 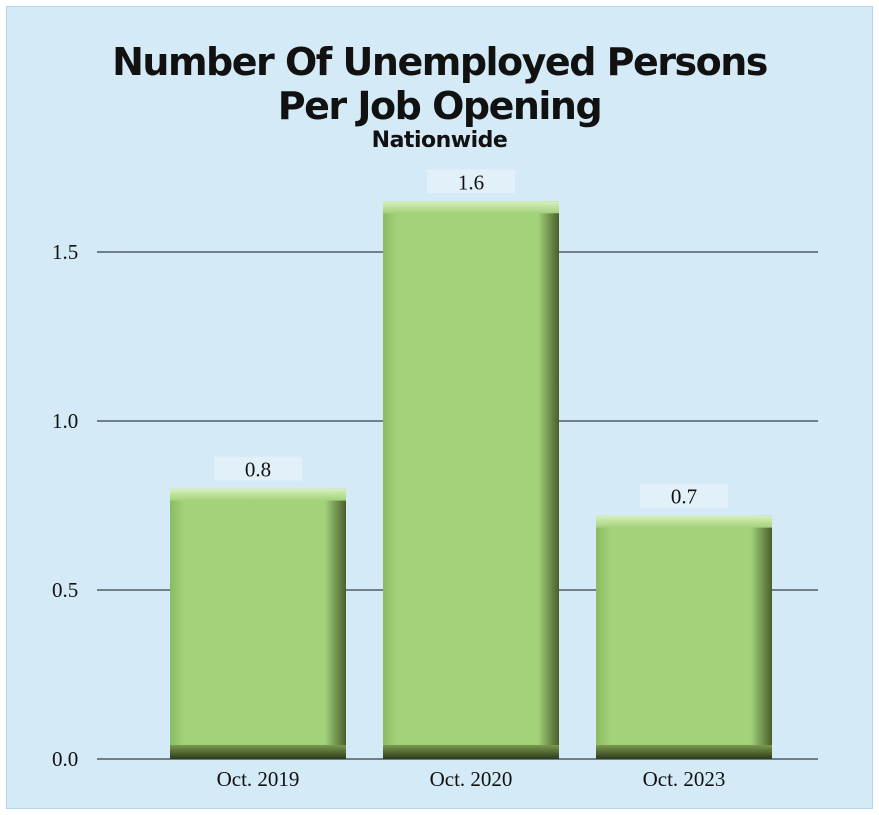 I want to click on value-label: 0.7, so click(x=684, y=497).